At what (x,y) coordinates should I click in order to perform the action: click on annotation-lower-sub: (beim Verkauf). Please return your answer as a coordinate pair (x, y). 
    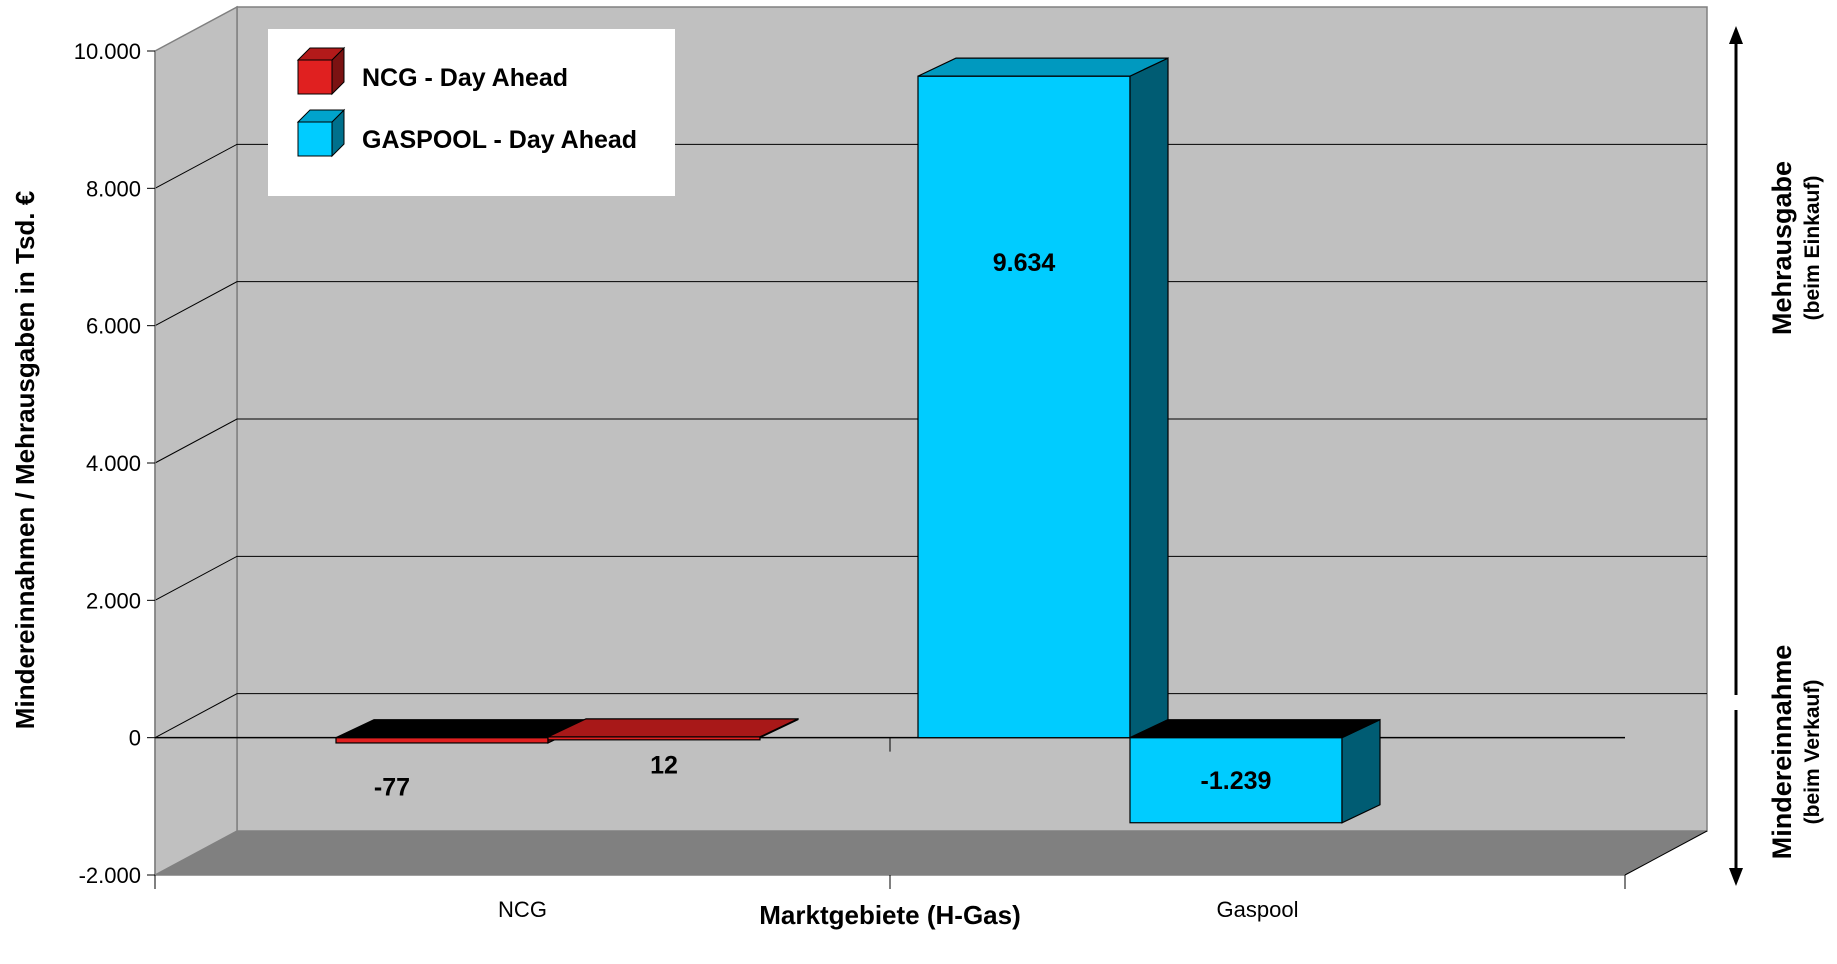
    Looking at the image, I should click on (1812, 752).